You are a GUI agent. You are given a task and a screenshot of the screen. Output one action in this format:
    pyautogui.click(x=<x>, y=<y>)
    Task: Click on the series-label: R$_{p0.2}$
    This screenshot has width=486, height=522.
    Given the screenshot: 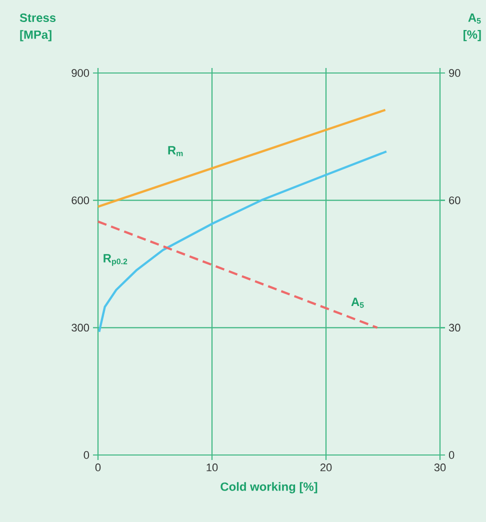 What is the action you would take?
    pyautogui.click(x=116, y=260)
    